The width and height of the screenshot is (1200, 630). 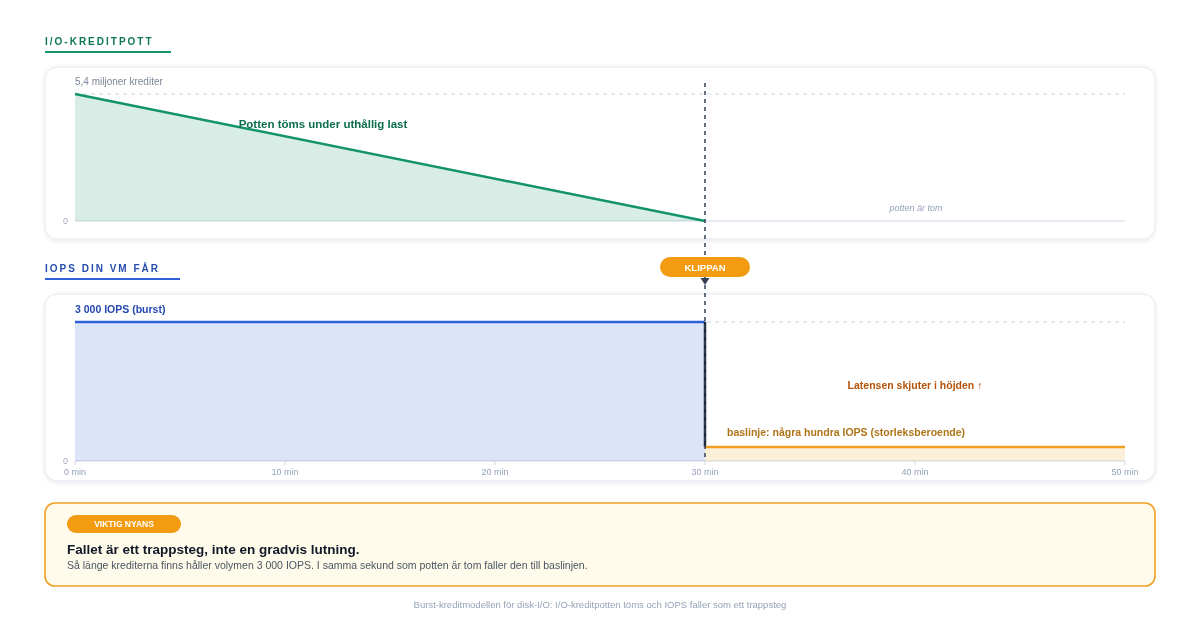 I want to click on text: Burst-kreditmodellen för disk-I/O: I/O-kreditpotten töms och IOPS faller som ett trappsteg, so click(x=600, y=604).